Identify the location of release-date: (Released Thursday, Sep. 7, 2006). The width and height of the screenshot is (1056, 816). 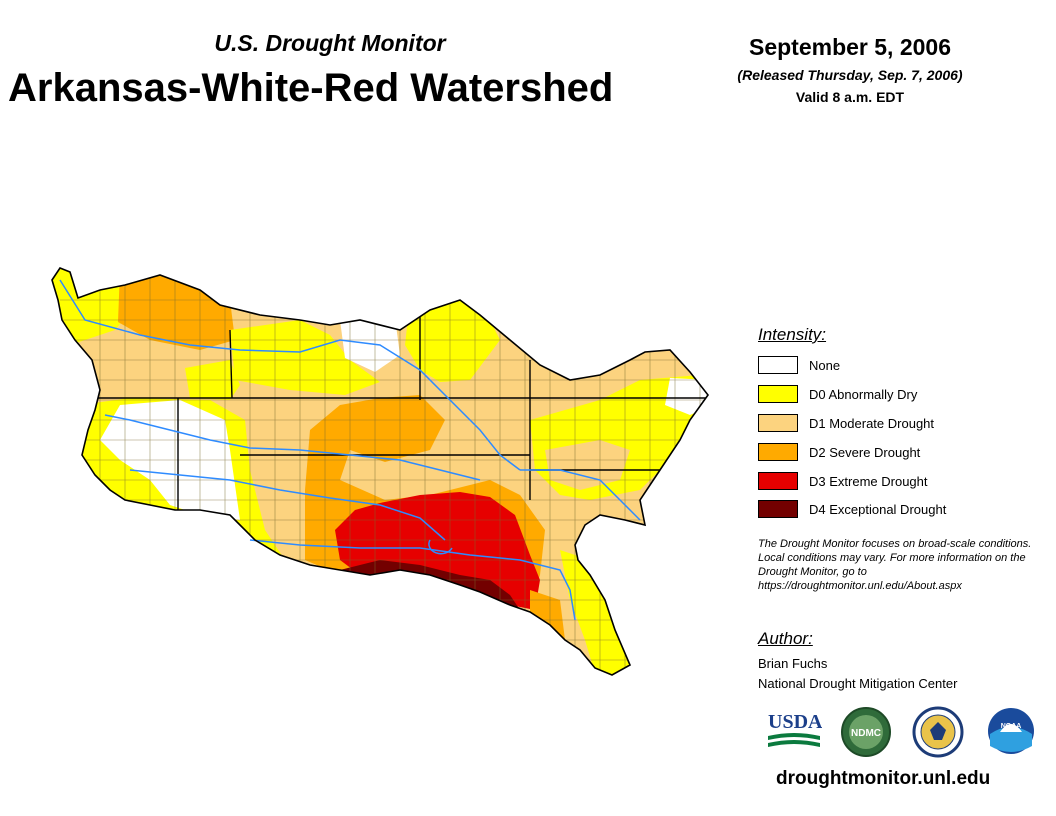
(850, 75).